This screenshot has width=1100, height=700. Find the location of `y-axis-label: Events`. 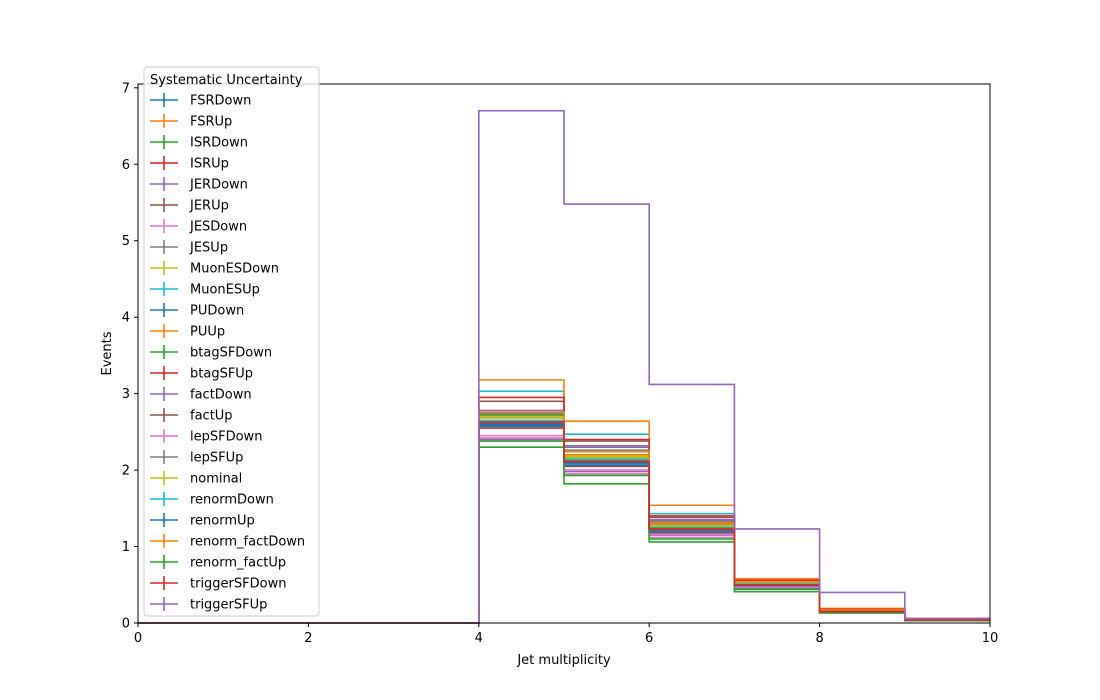

y-axis-label: Events is located at coordinates (107, 353).